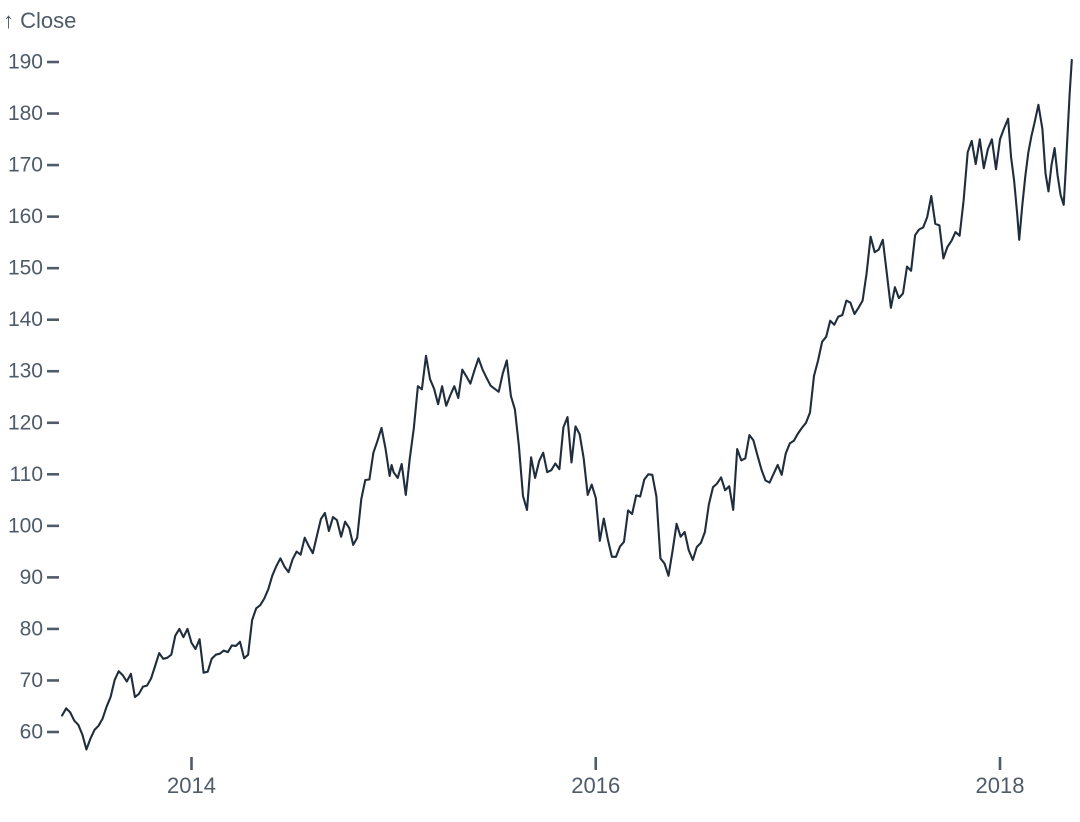  I want to click on y-tick-label: 70, so click(31, 680).